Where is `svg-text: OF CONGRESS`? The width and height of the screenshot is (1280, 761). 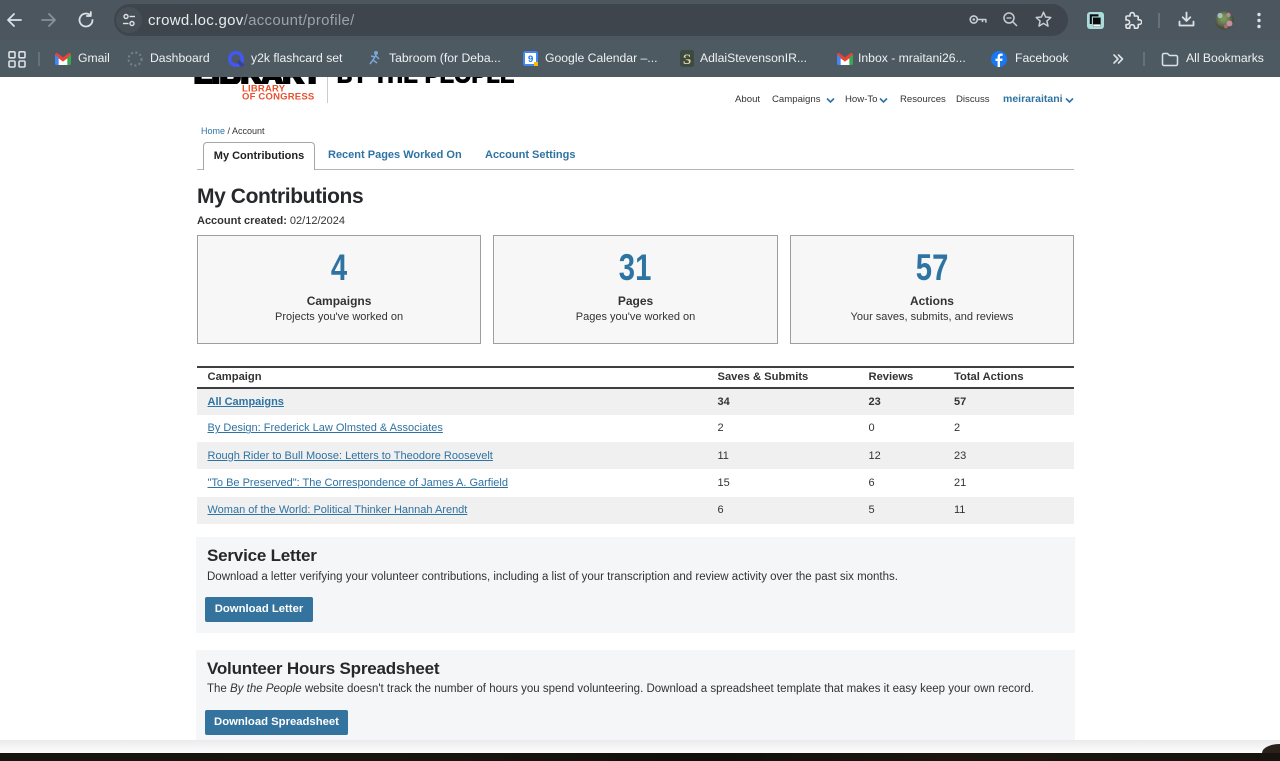 svg-text: OF CONGRESS is located at coordinates (278, 96).